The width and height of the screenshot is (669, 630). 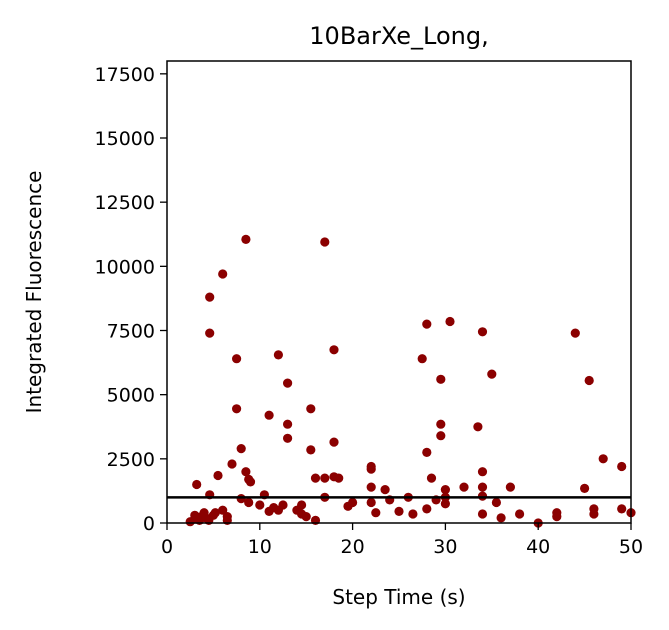 What do you see at coordinates (398, 36) in the screenshot?
I see `chart-title: 10BarXe_Long,` at bounding box center [398, 36].